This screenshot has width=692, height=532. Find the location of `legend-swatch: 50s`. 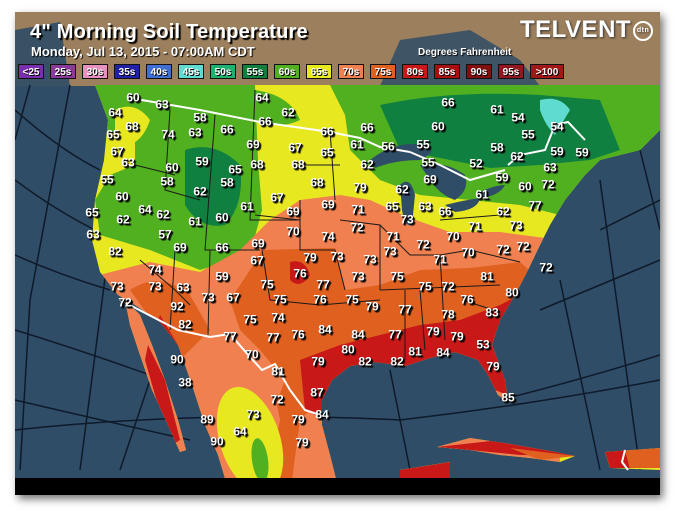

legend-swatch: 50s is located at coordinates (223, 71).